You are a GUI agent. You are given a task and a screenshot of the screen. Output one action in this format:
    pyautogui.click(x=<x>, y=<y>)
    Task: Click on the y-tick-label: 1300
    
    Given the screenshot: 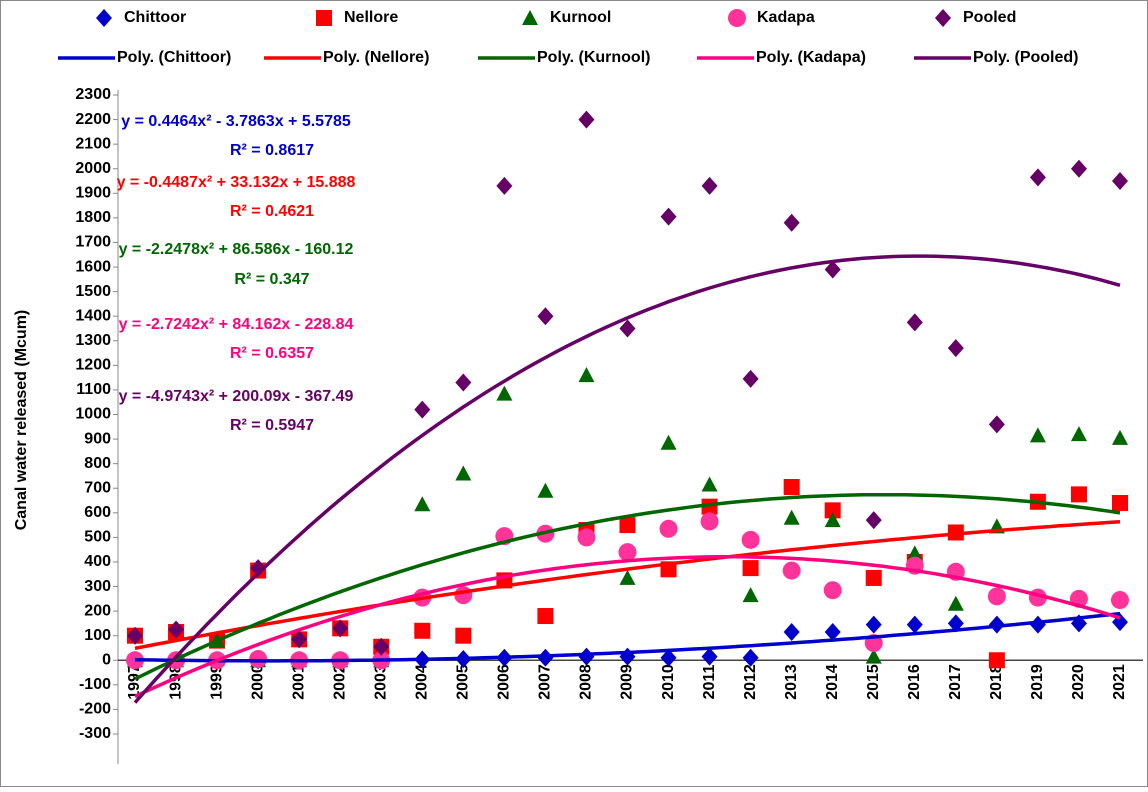 What is the action you would take?
    pyautogui.click(x=93, y=340)
    